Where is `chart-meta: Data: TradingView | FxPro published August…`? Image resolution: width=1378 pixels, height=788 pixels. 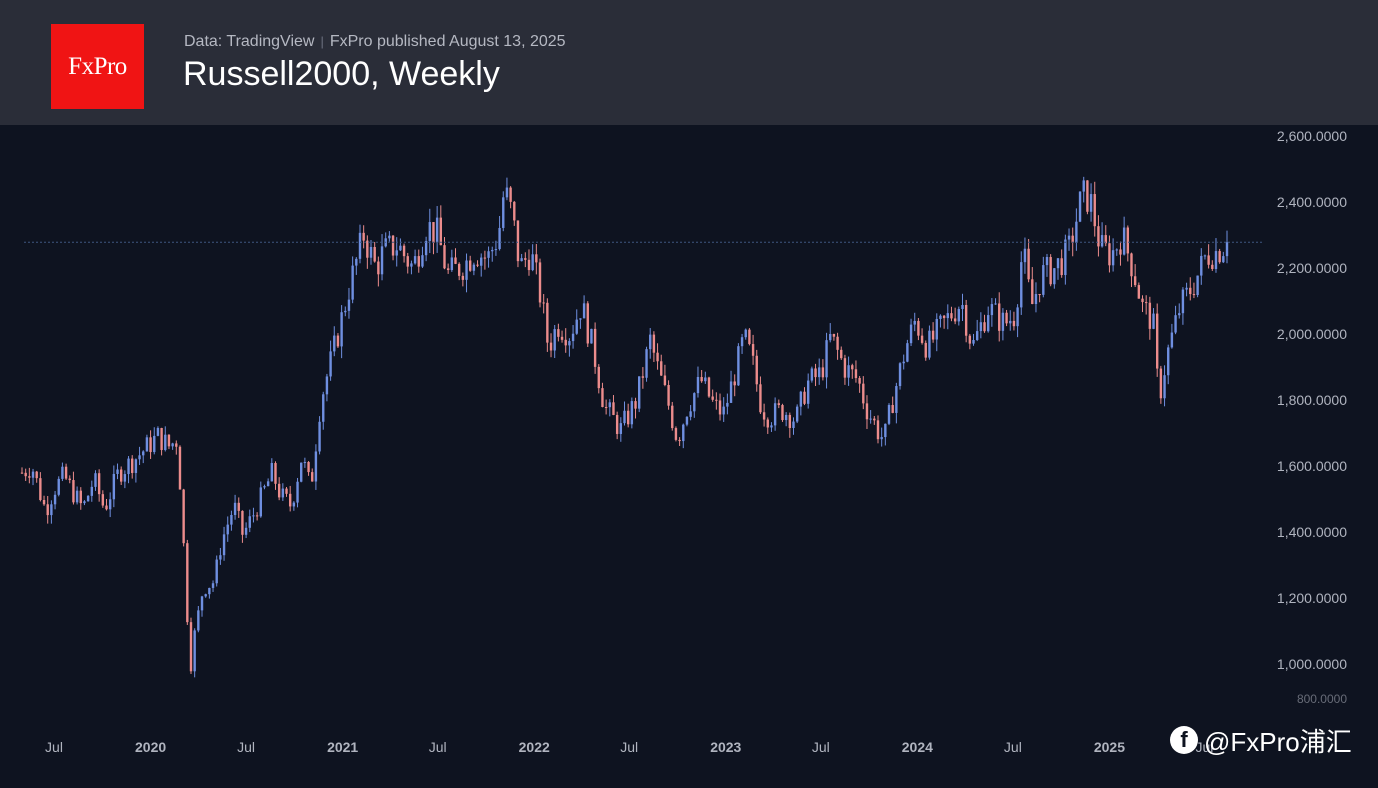
chart-meta: Data: TradingView | FxPro published August… is located at coordinates (375, 42).